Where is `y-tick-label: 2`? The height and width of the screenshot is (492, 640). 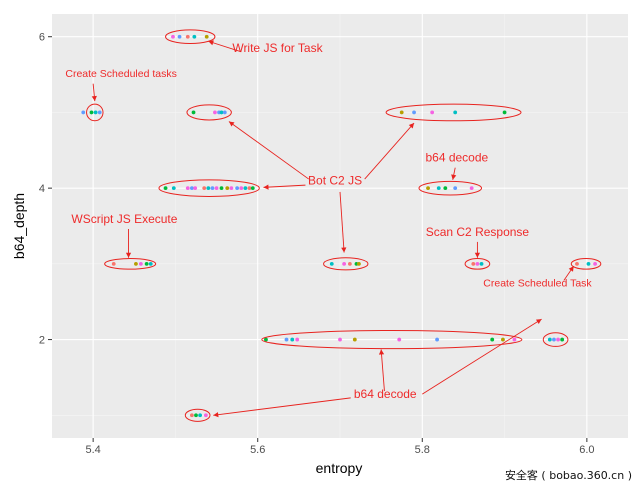
y-tick-label: 2 is located at coordinates (42, 341).